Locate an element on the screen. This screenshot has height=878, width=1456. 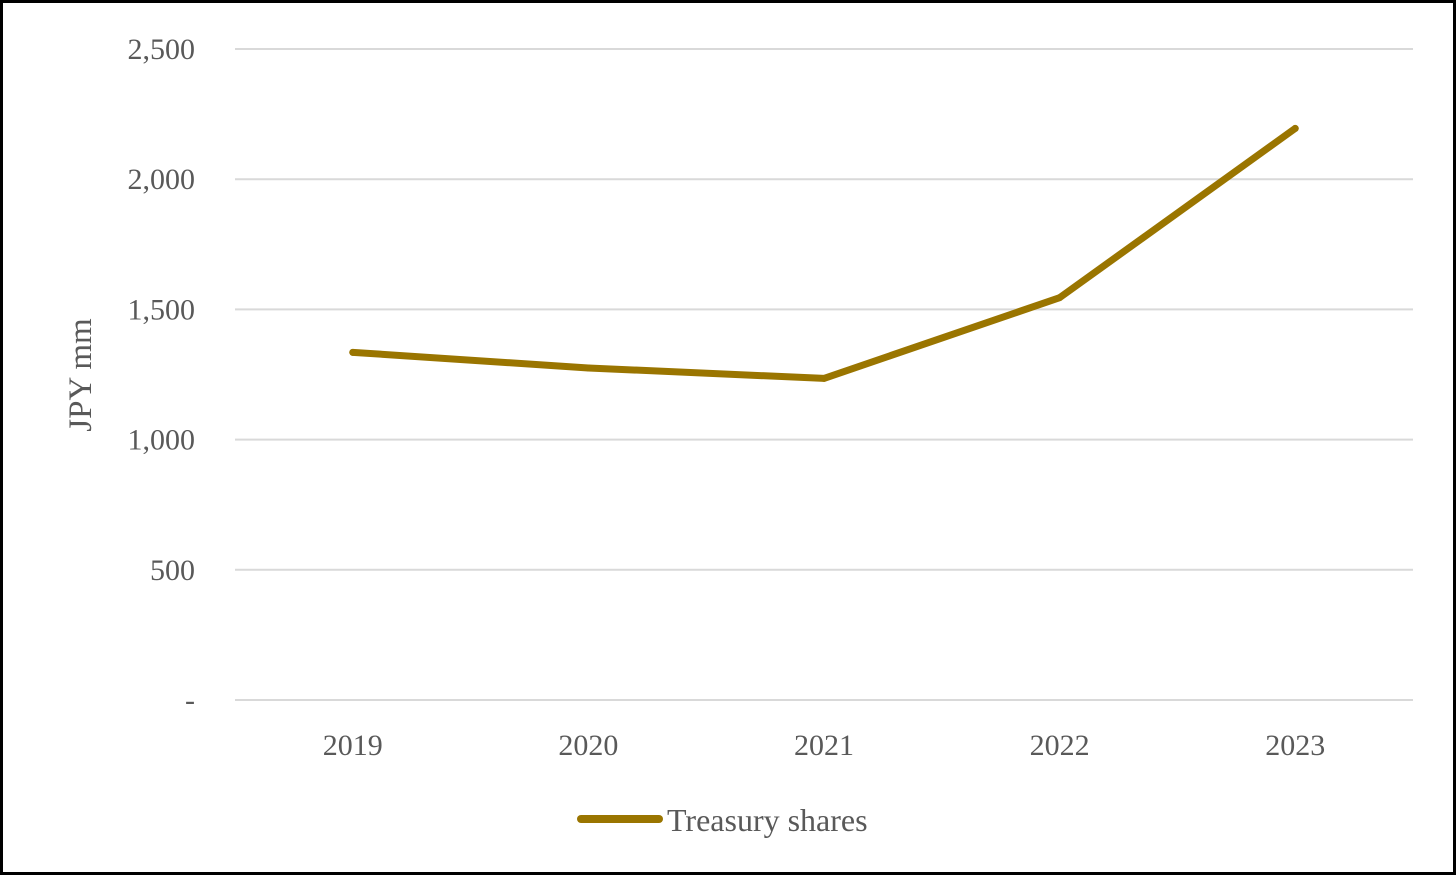
x-tick-labels: 2019 2020 2021 2022 2023 is located at coordinates (824, 745).